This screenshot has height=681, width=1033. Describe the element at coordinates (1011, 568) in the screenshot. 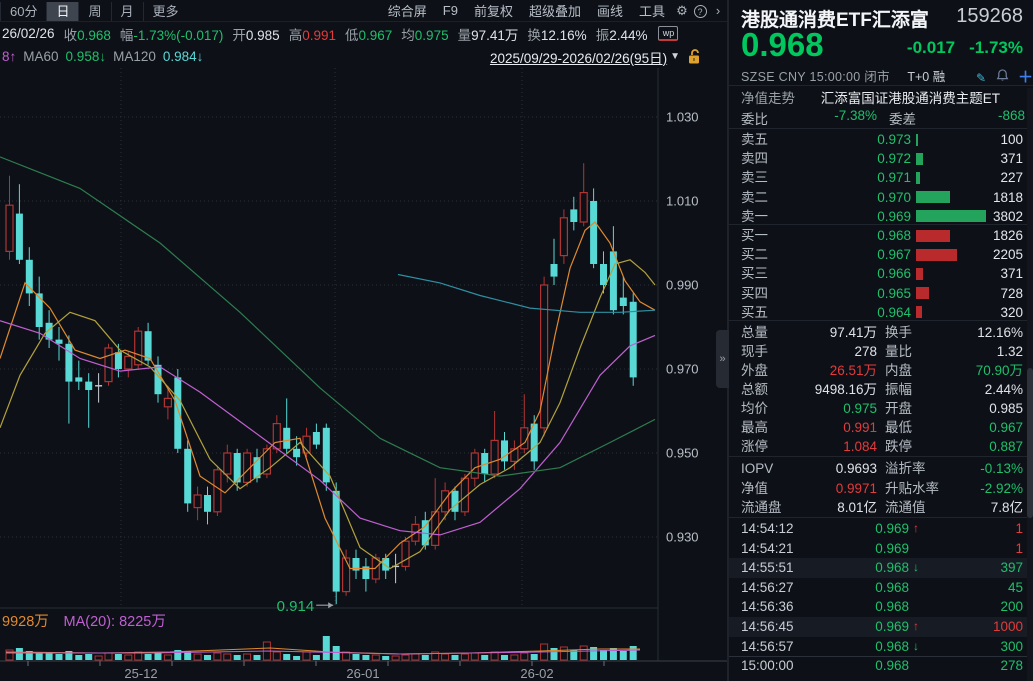

I see `tick-volume: 397` at that location.